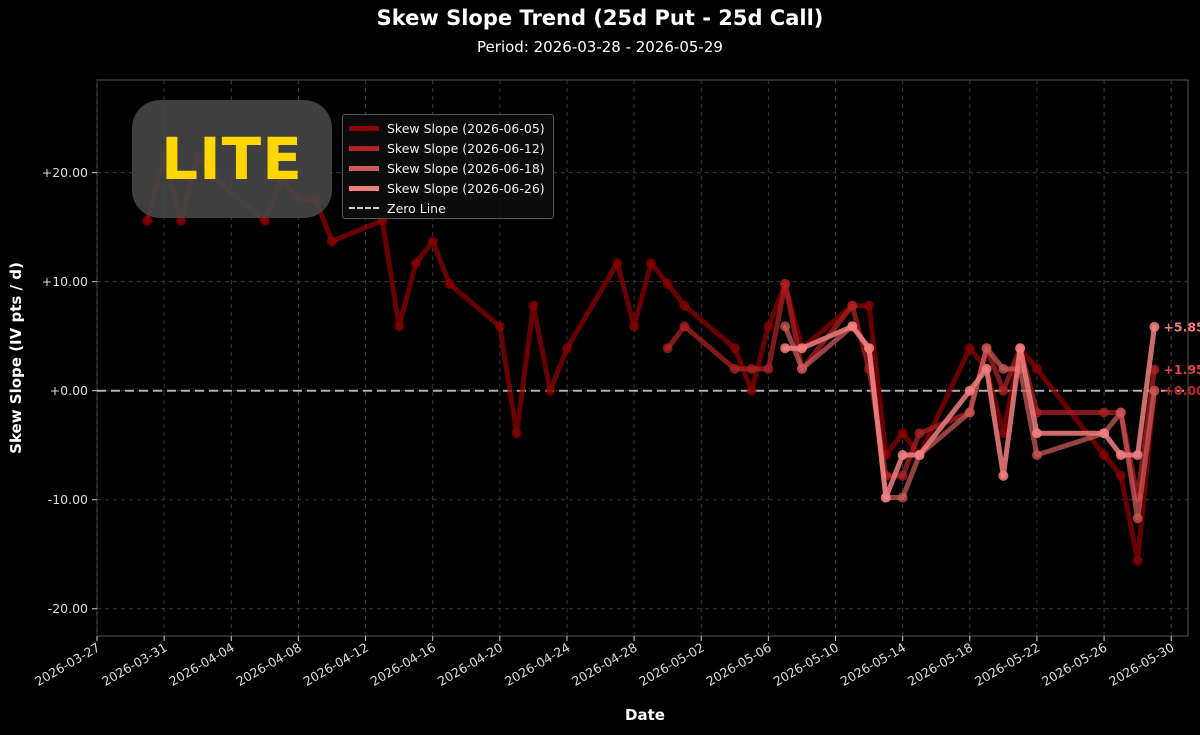  Describe the element at coordinates (738, 664) in the screenshot. I see `x-tick-label: 2026-05-06` at that location.